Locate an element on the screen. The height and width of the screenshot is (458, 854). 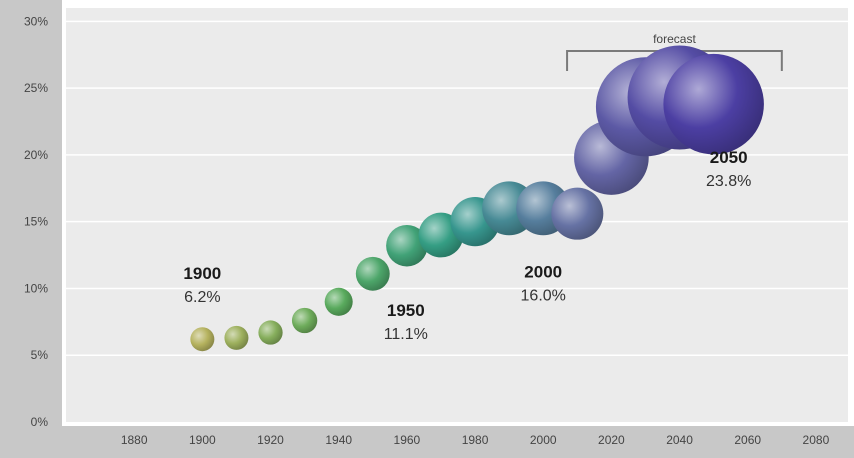
x-axis-band is located at coordinates (427, 442).